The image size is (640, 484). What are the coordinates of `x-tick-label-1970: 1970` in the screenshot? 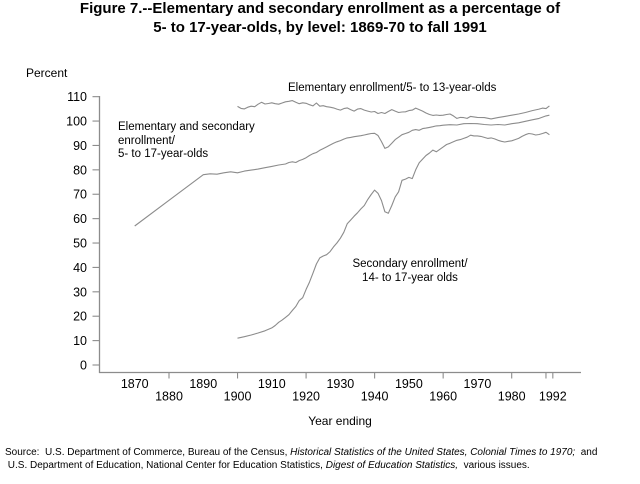 It's located at (478, 384).